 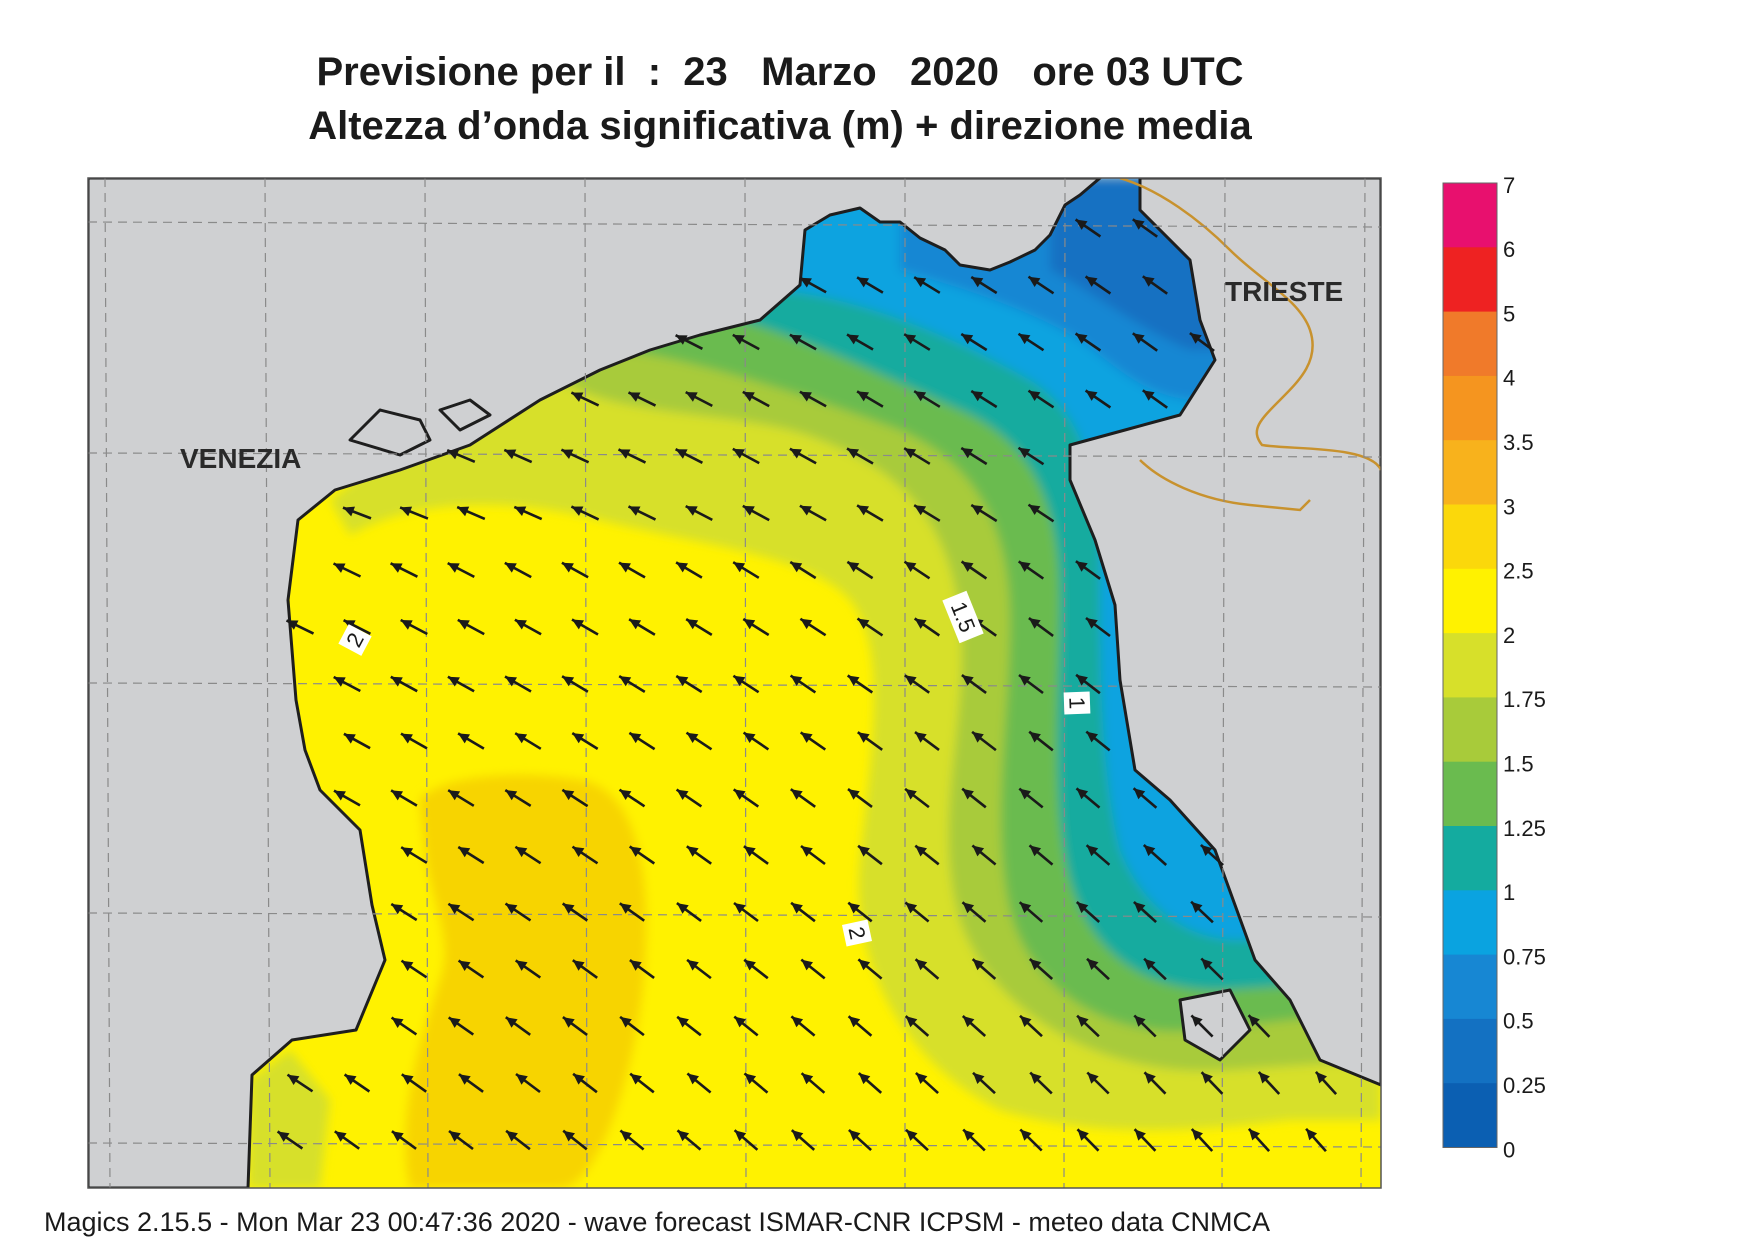 What do you see at coordinates (1509, 892) in the screenshot?
I see `legend-tick-label: 1` at bounding box center [1509, 892].